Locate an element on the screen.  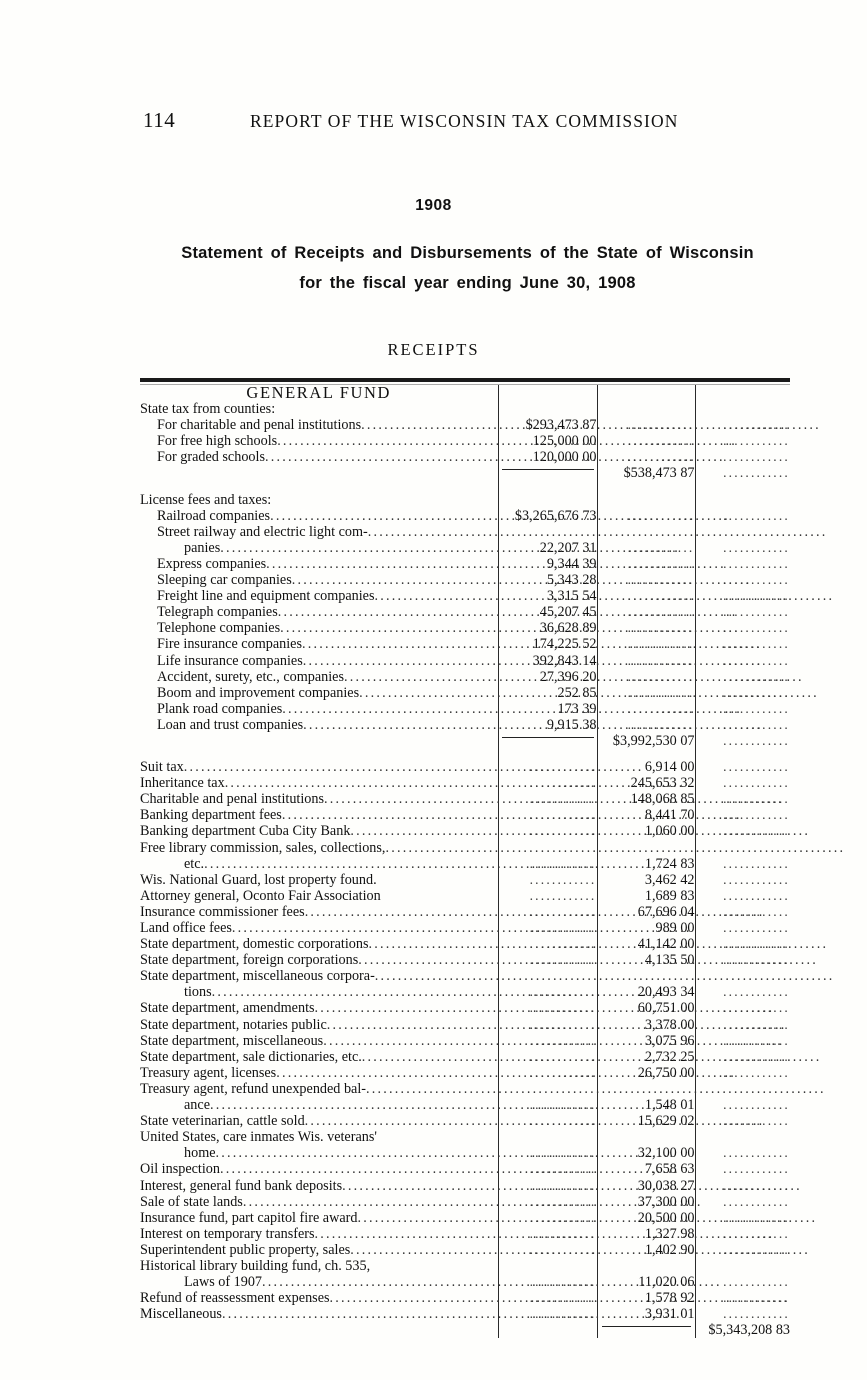
amount-value: 1,327 98 is located at coordinates (669, 1233).